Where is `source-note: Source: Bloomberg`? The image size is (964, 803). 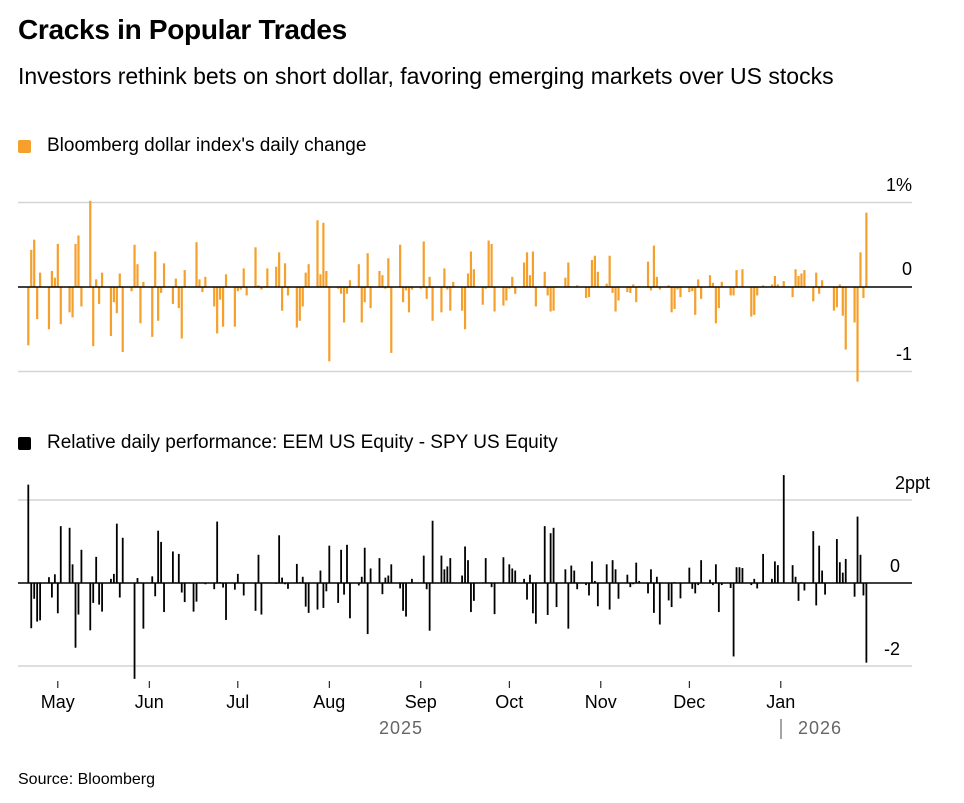 source-note: Source: Bloomberg is located at coordinates (86, 779).